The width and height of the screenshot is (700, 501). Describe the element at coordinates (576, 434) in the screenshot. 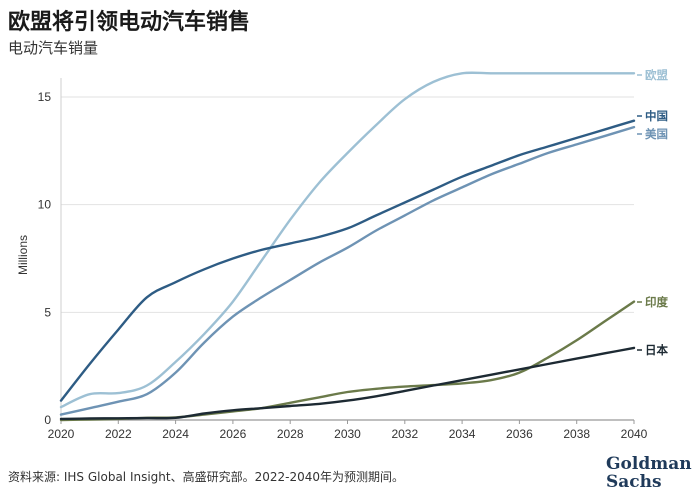

I see `x-tick-label: 2038` at that location.